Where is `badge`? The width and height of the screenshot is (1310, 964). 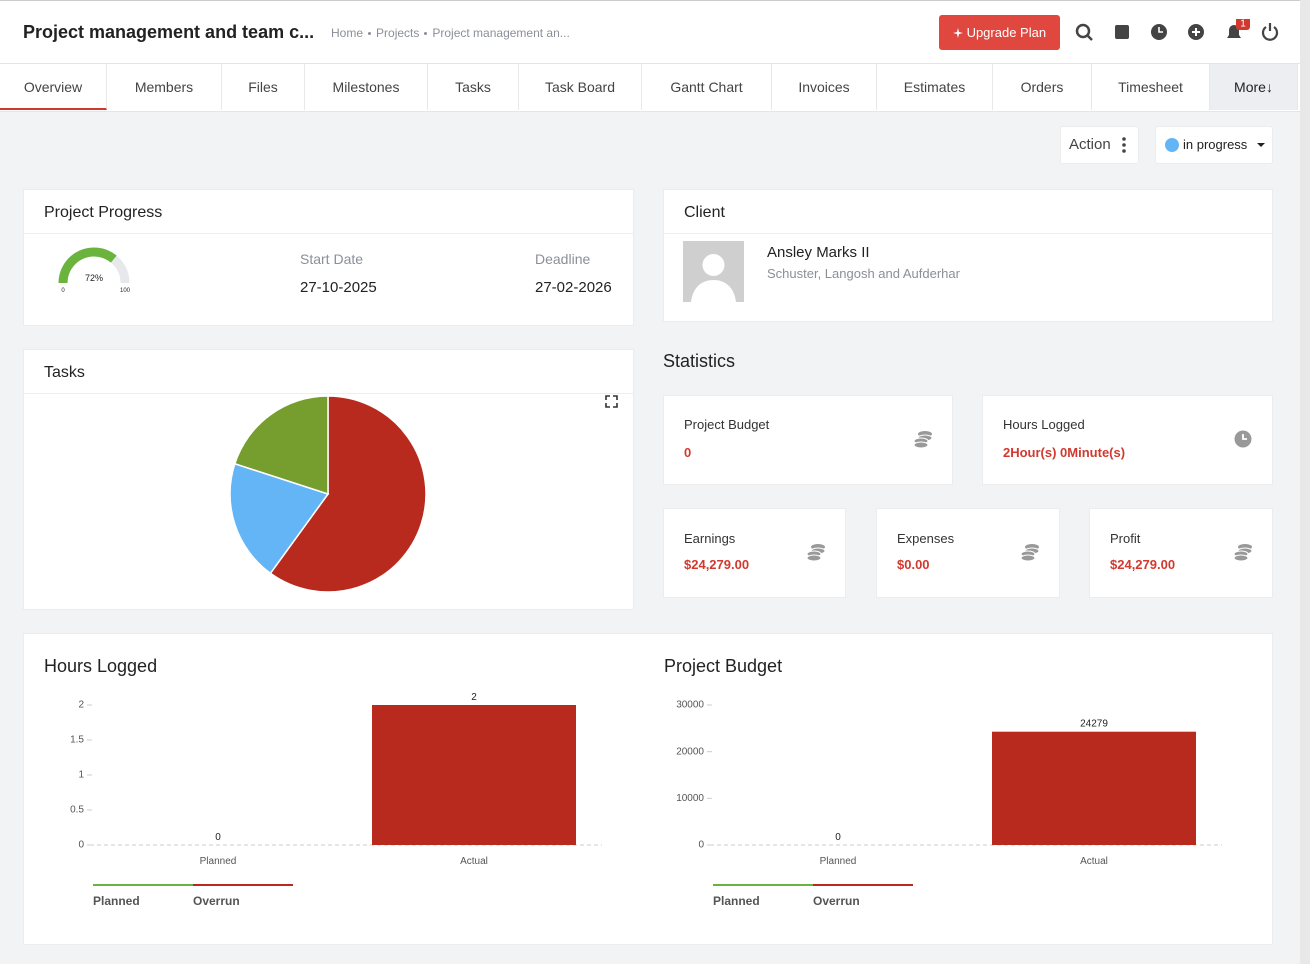 badge is located at coordinates (1243, 24).